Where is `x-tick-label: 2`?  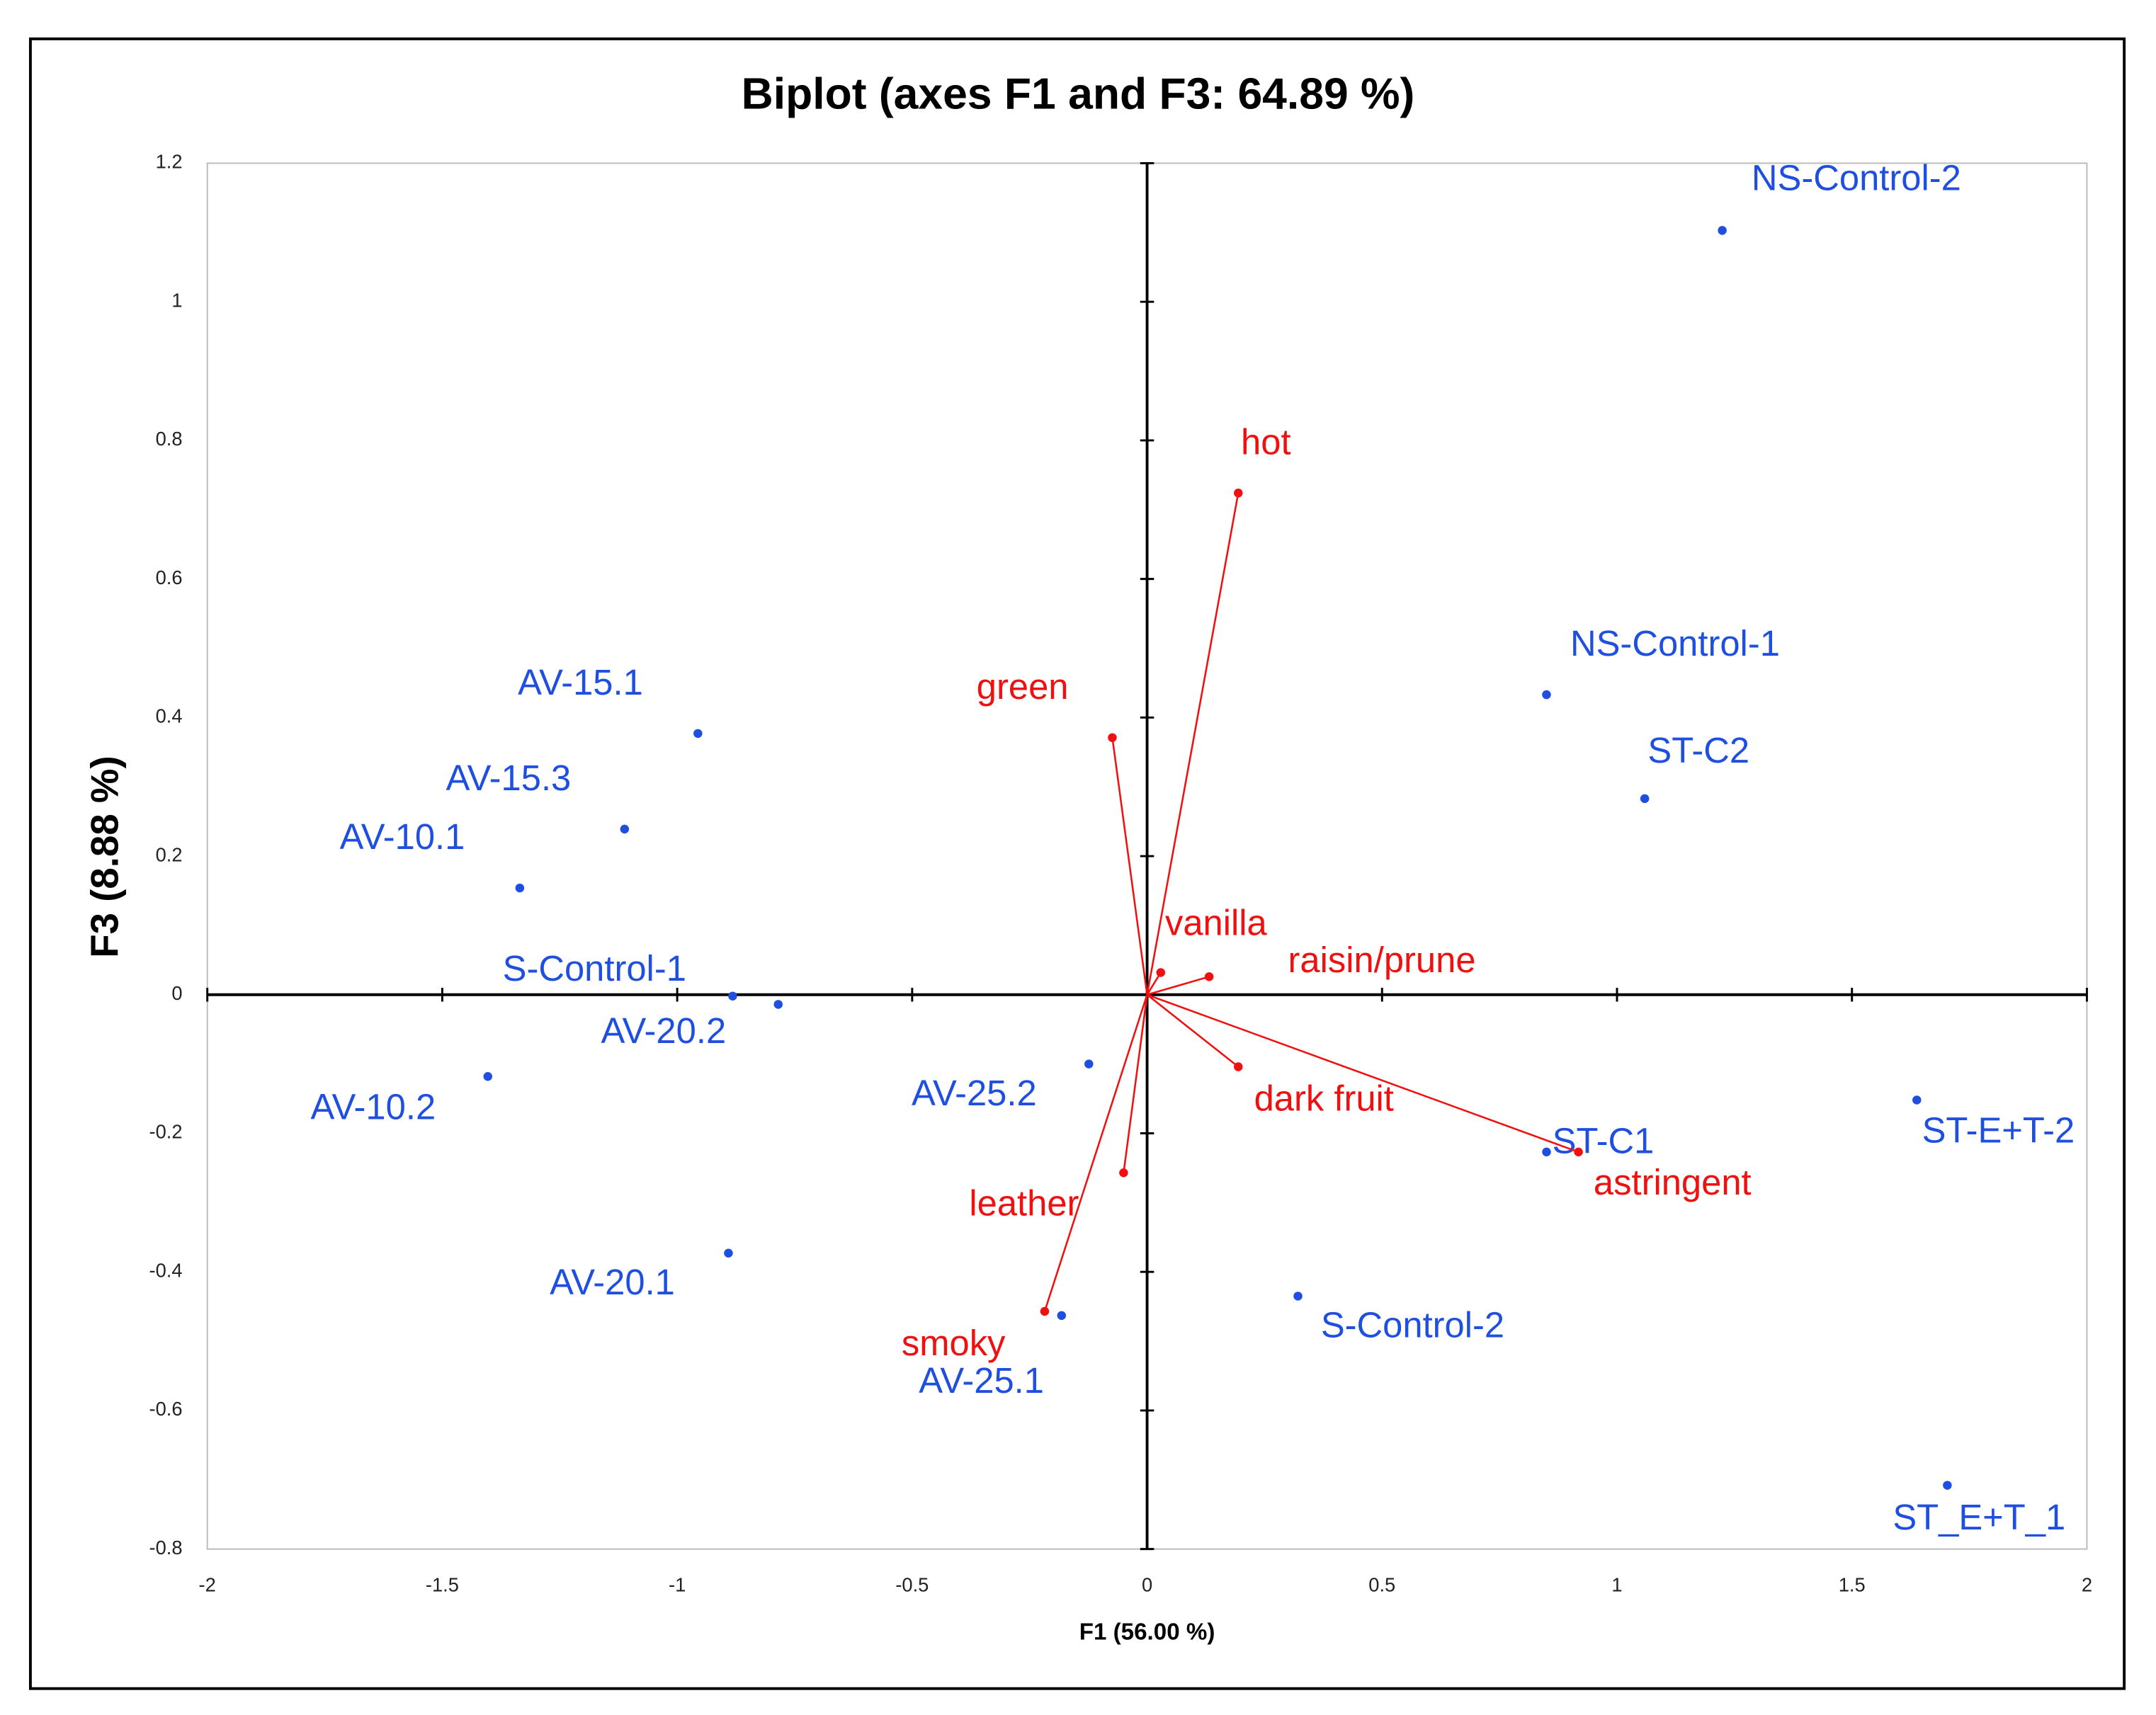 x-tick-label: 2 is located at coordinates (2087, 1585).